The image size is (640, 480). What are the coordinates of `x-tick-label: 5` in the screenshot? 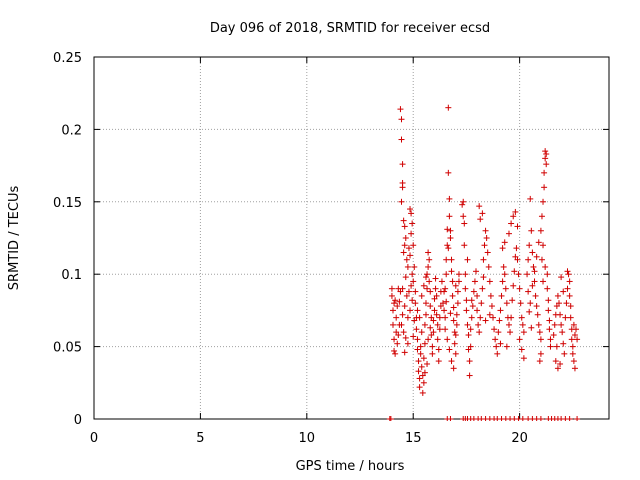 It's located at (200, 438).